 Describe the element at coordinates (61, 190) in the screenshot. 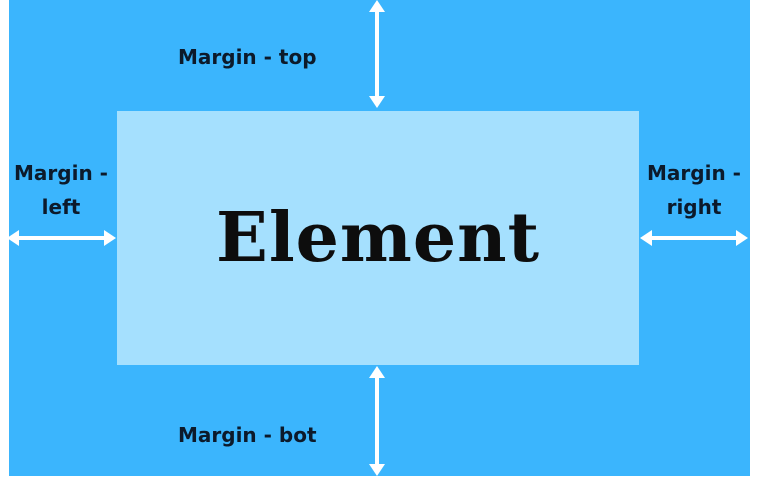

I see `margin-left-label: Margin - left` at that location.